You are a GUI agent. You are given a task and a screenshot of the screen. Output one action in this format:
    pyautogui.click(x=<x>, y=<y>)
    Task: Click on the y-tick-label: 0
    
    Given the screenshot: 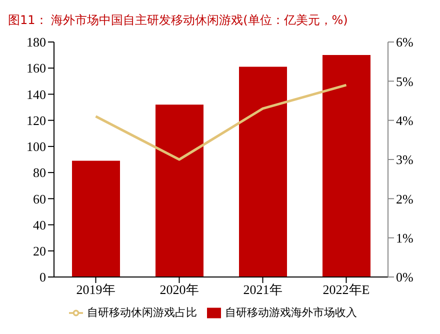 What is the action you would take?
    pyautogui.click(x=43, y=277)
    